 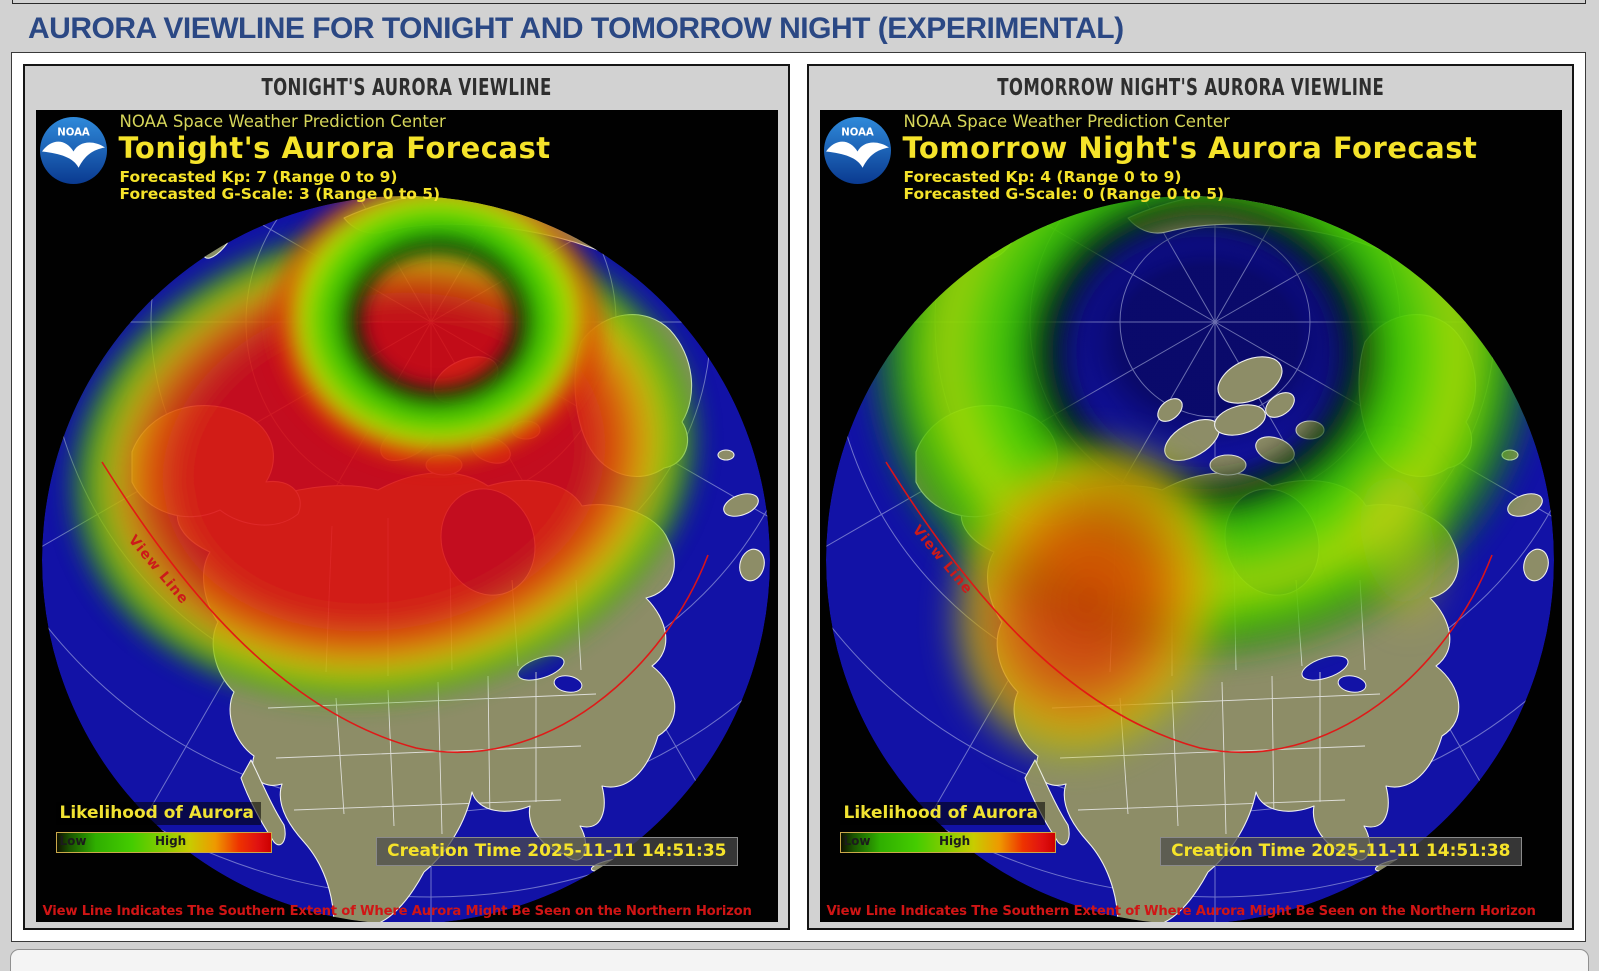 I want to click on next-section-container, so click(x=799, y=960).